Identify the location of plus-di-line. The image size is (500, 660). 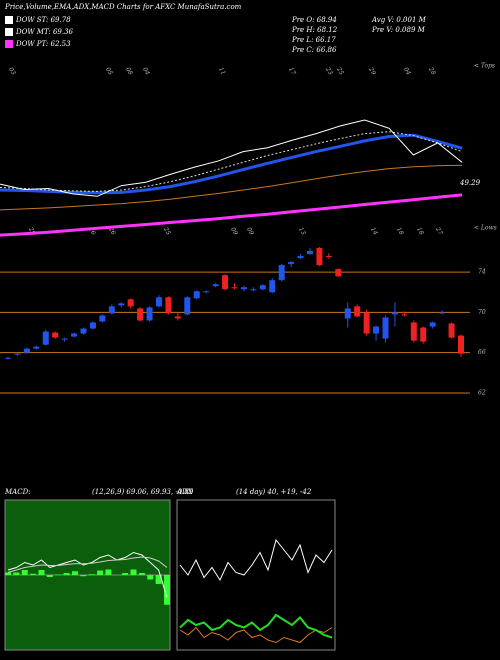
(256, 626).